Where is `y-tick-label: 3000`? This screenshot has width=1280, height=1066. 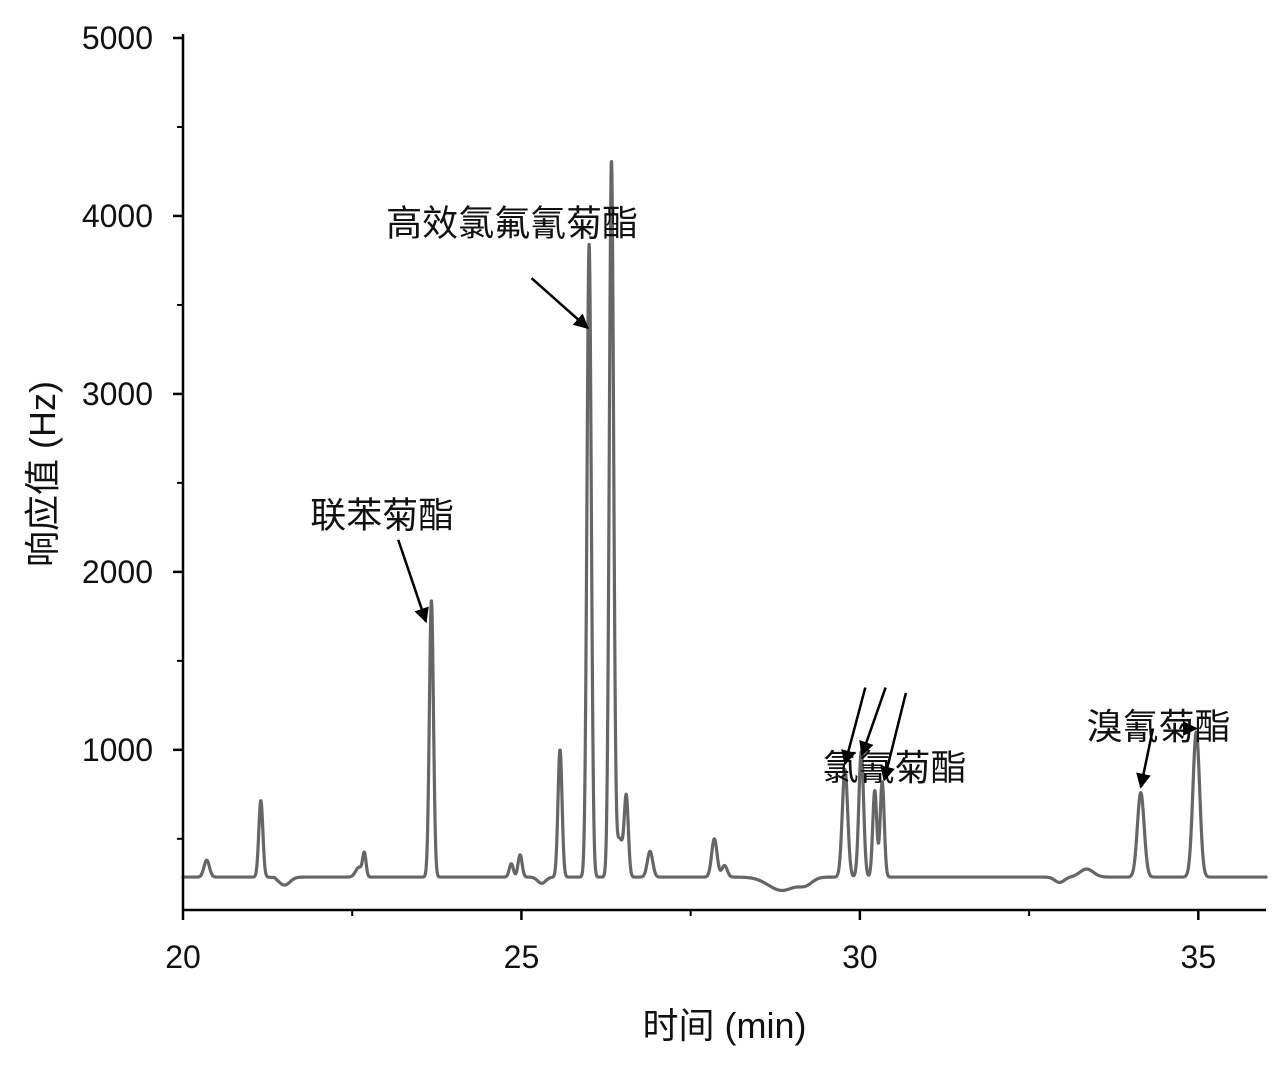
y-tick-label: 3000 is located at coordinates (117, 394).